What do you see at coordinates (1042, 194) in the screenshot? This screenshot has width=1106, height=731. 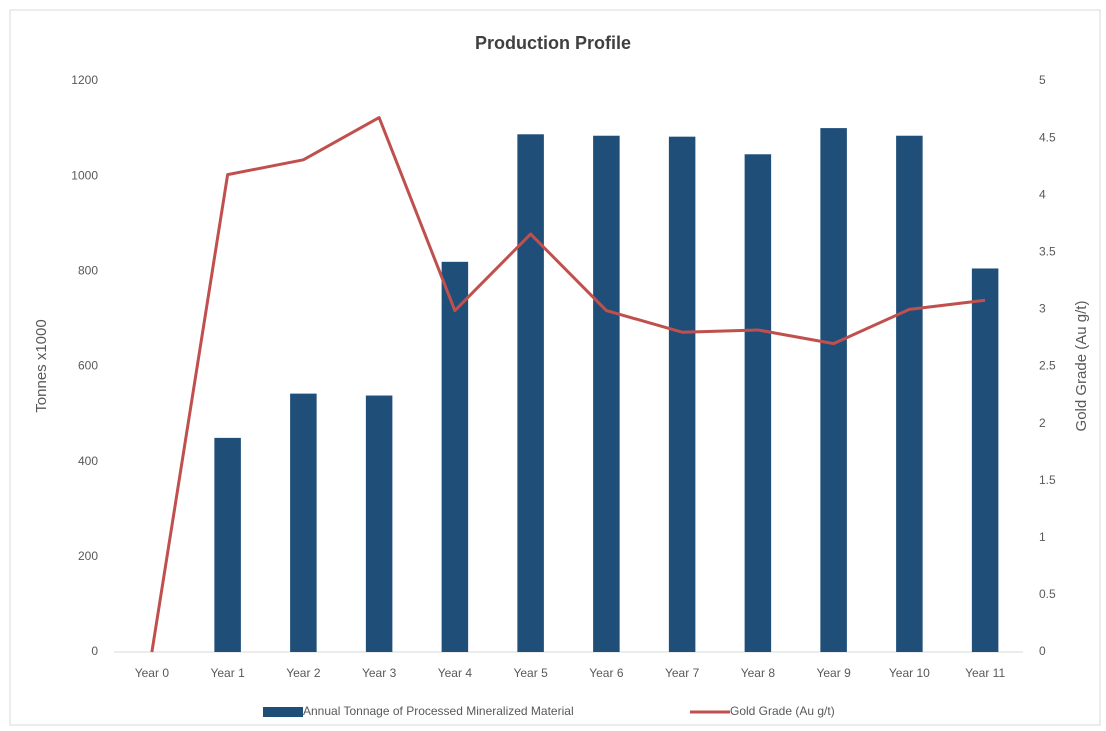 I see `y2-tick-label: 4` at bounding box center [1042, 194].